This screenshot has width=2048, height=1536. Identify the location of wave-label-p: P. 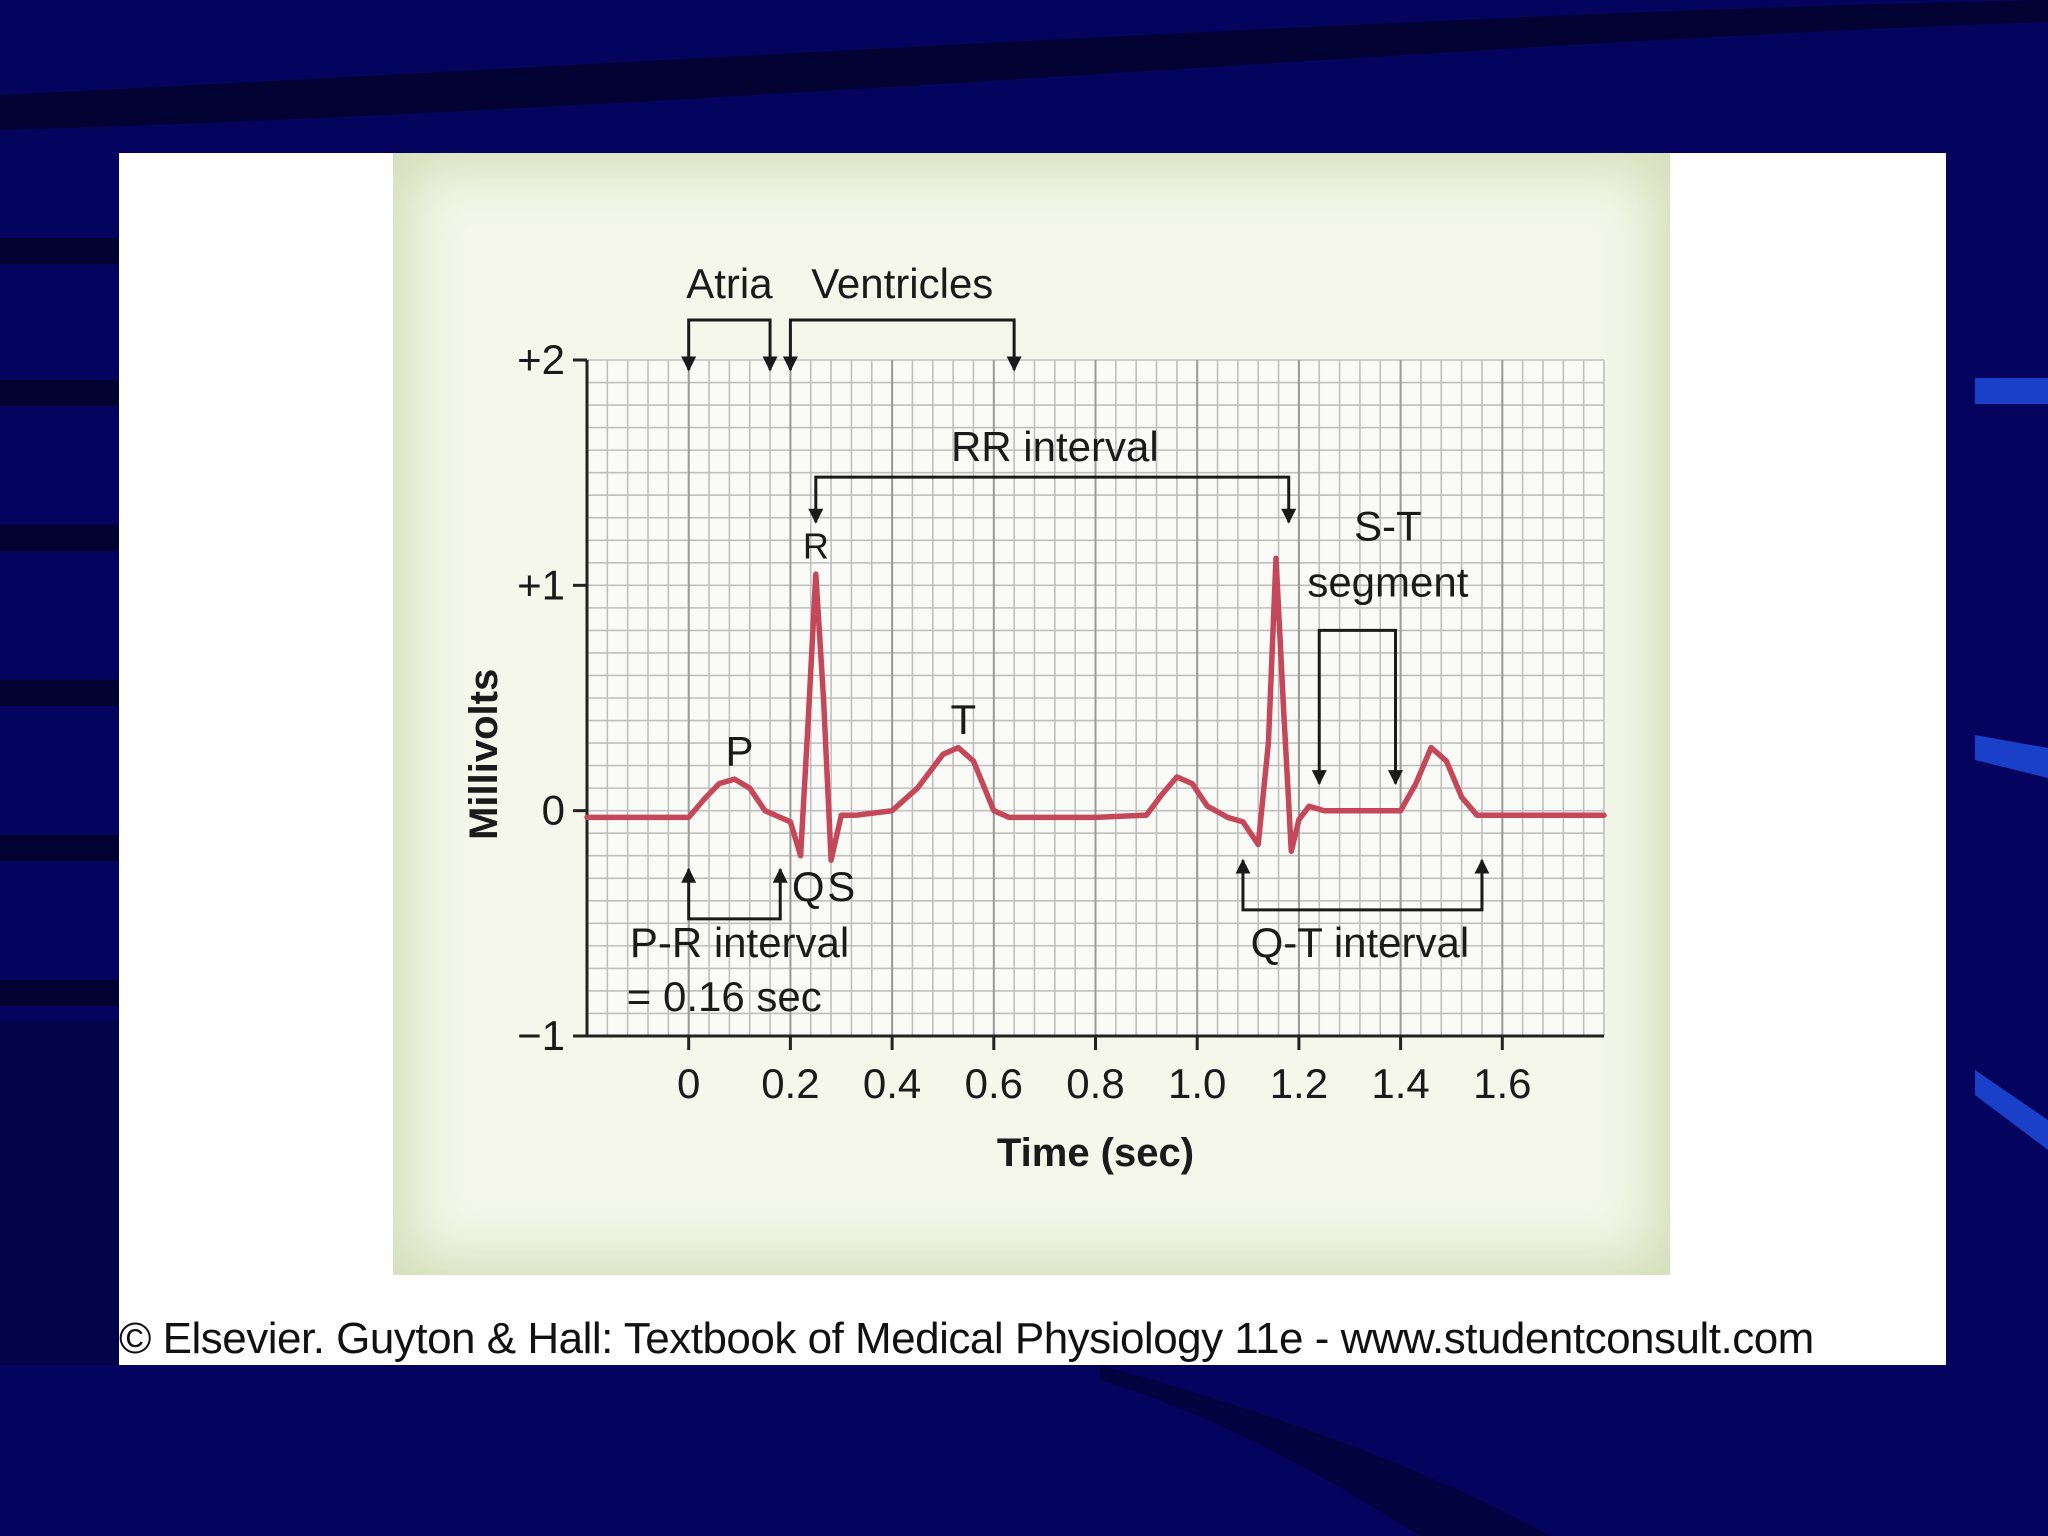
(740, 751).